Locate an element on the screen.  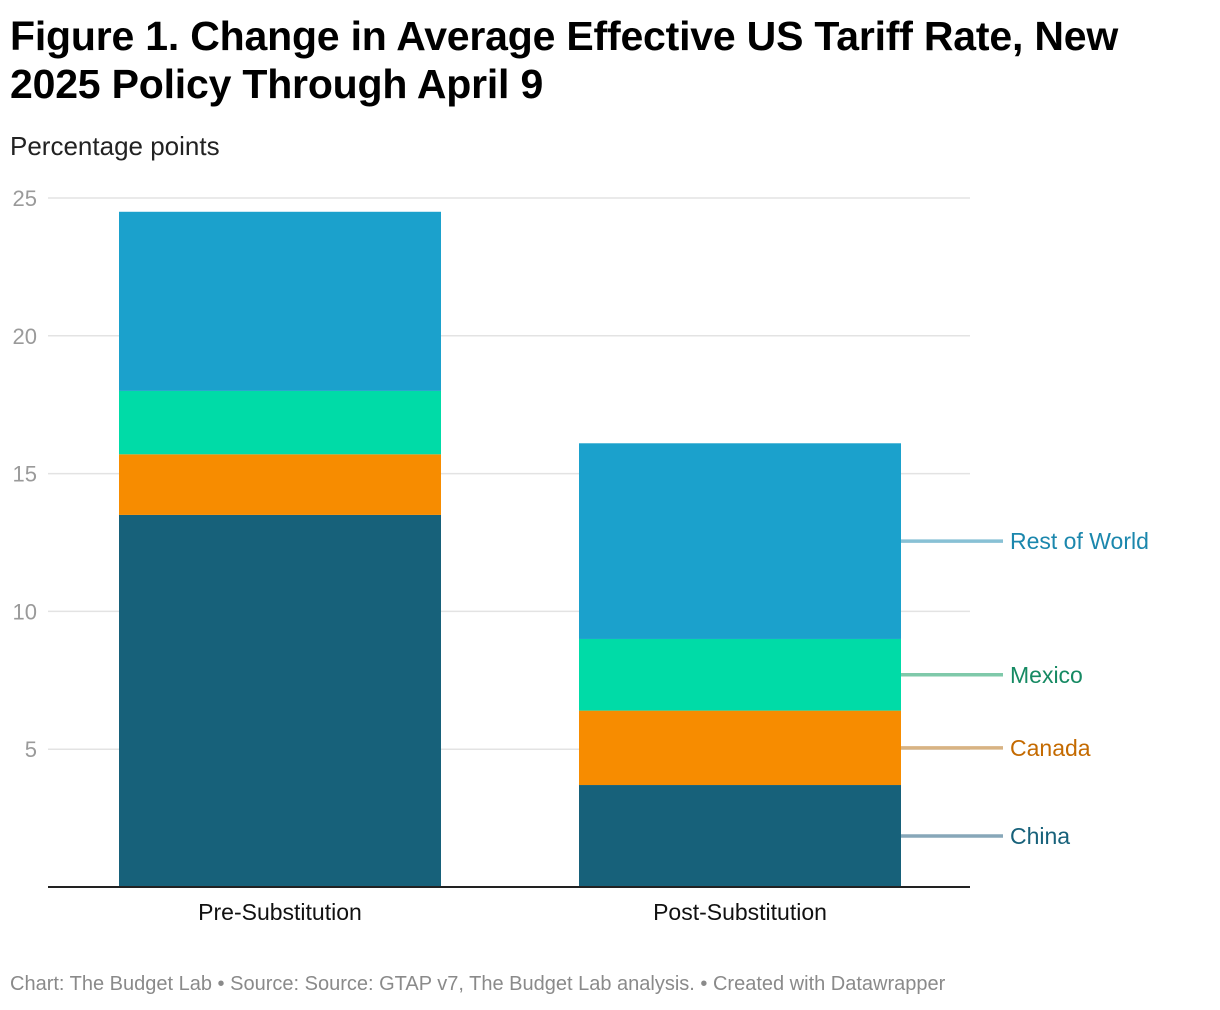
y-tick-label: 20 is located at coordinates (25, 336).